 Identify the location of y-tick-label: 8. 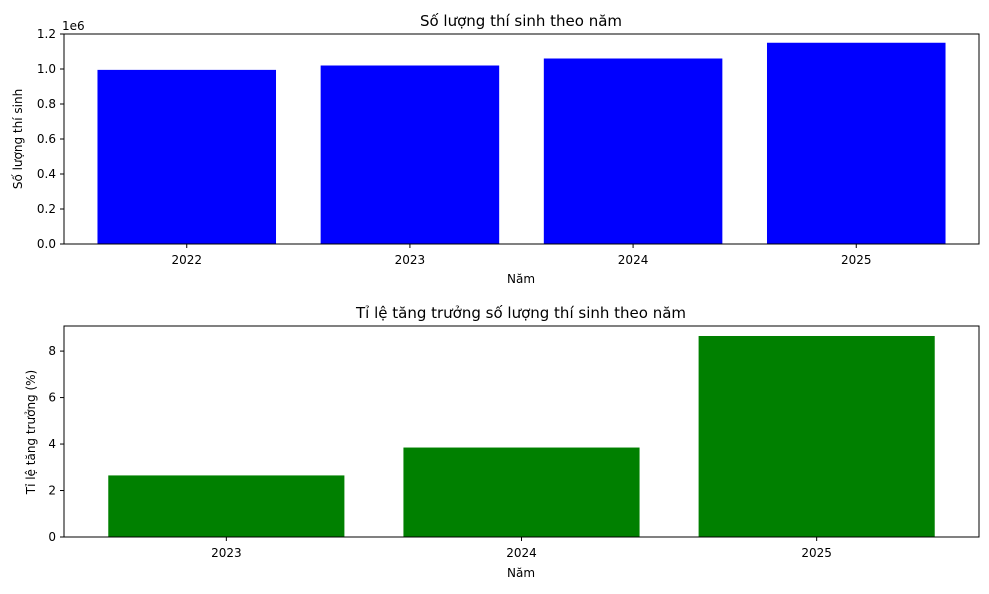
(52, 351).